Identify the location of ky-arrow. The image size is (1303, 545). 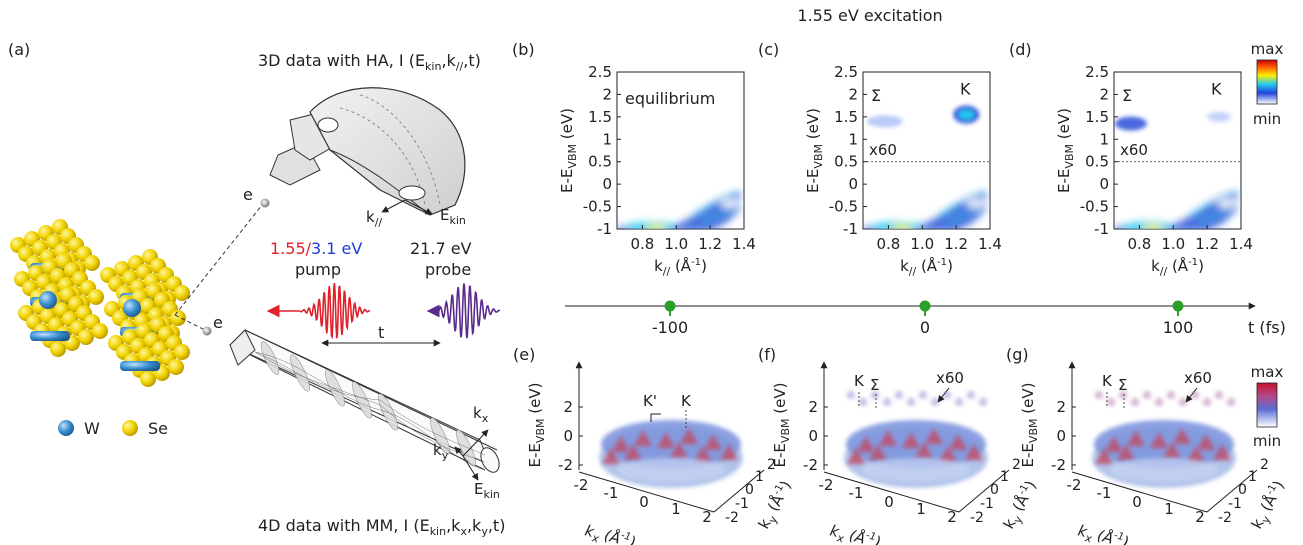
(459, 451).